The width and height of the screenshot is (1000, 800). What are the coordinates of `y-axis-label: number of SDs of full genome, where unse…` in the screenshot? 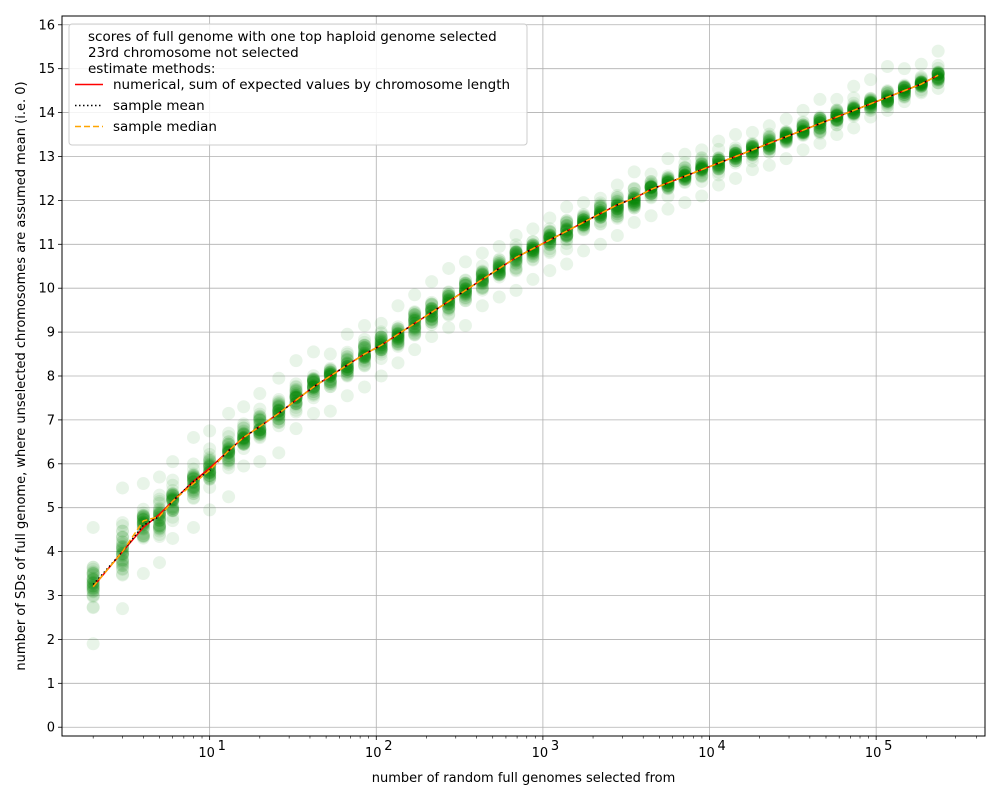 It's located at (21, 375).